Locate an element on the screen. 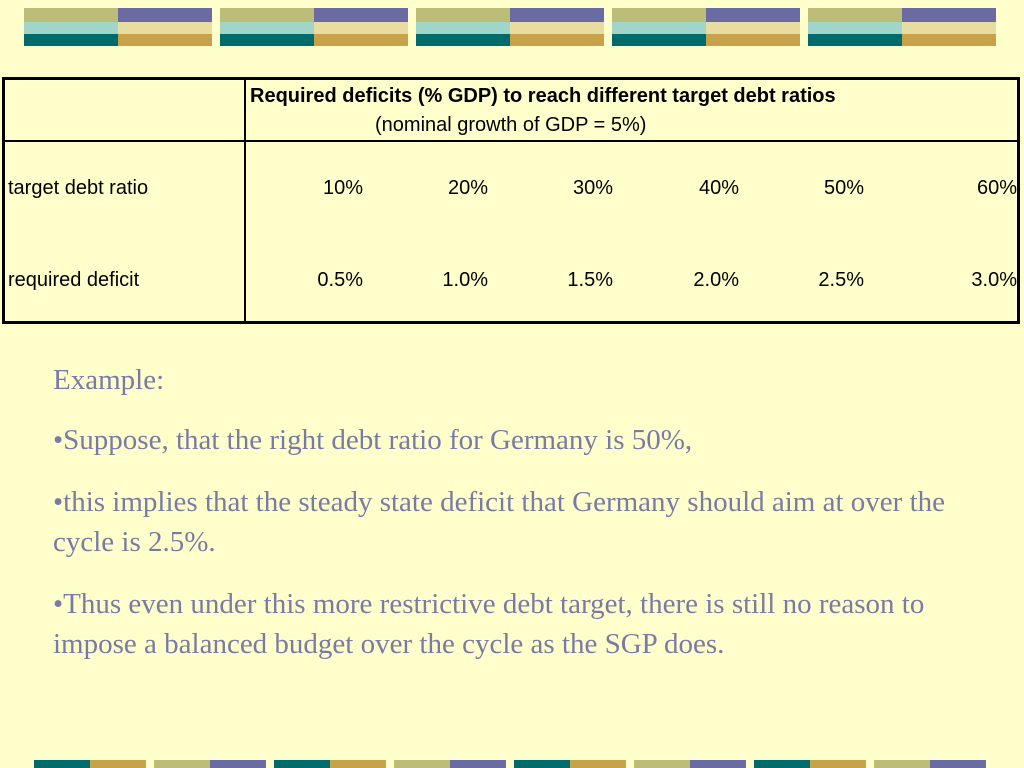 Image resolution: width=1024 pixels, height=768 pixels. table-header-subtitle: (nominal growth of GDP = 5%) is located at coordinates (511, 125).